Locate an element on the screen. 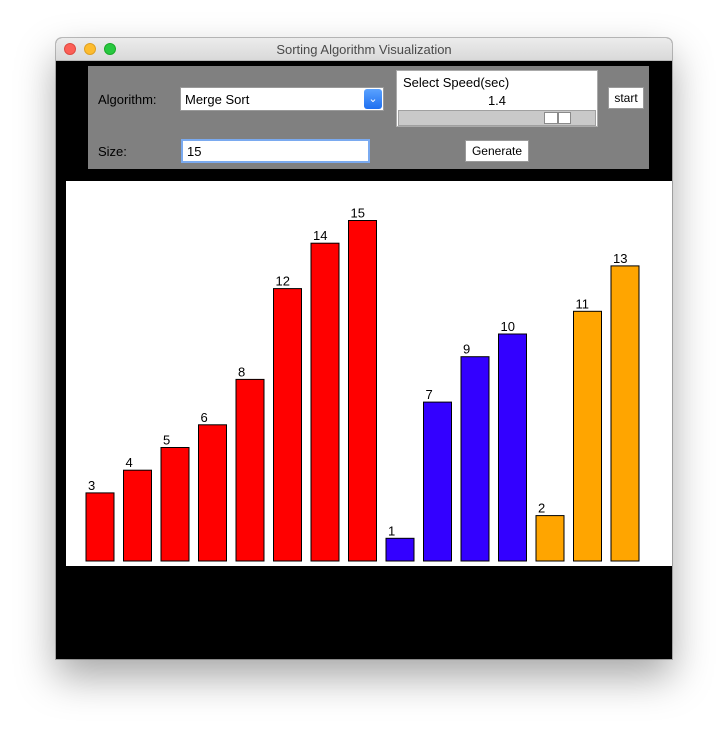 The height and width of the screenshot is (734, 728). zoom-window-button is located at coordinates (110, 49).